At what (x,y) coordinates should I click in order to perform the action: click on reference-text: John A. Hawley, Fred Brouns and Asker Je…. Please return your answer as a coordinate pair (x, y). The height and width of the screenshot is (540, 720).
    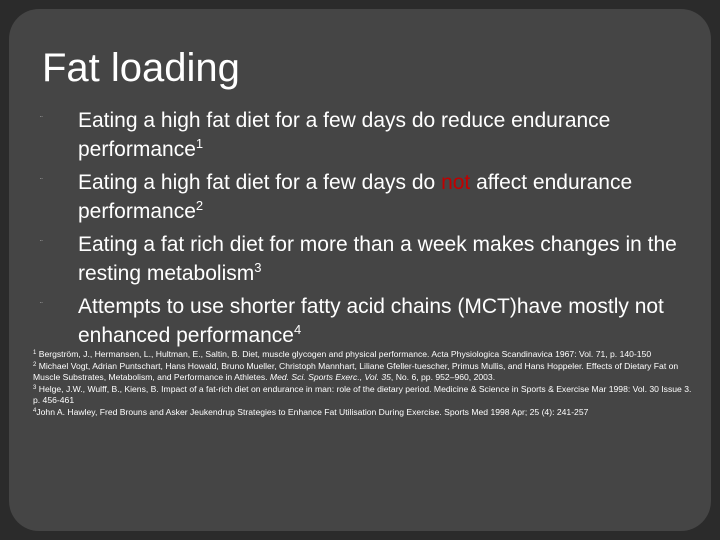
    Looking at the image, I should click on (312, 411).